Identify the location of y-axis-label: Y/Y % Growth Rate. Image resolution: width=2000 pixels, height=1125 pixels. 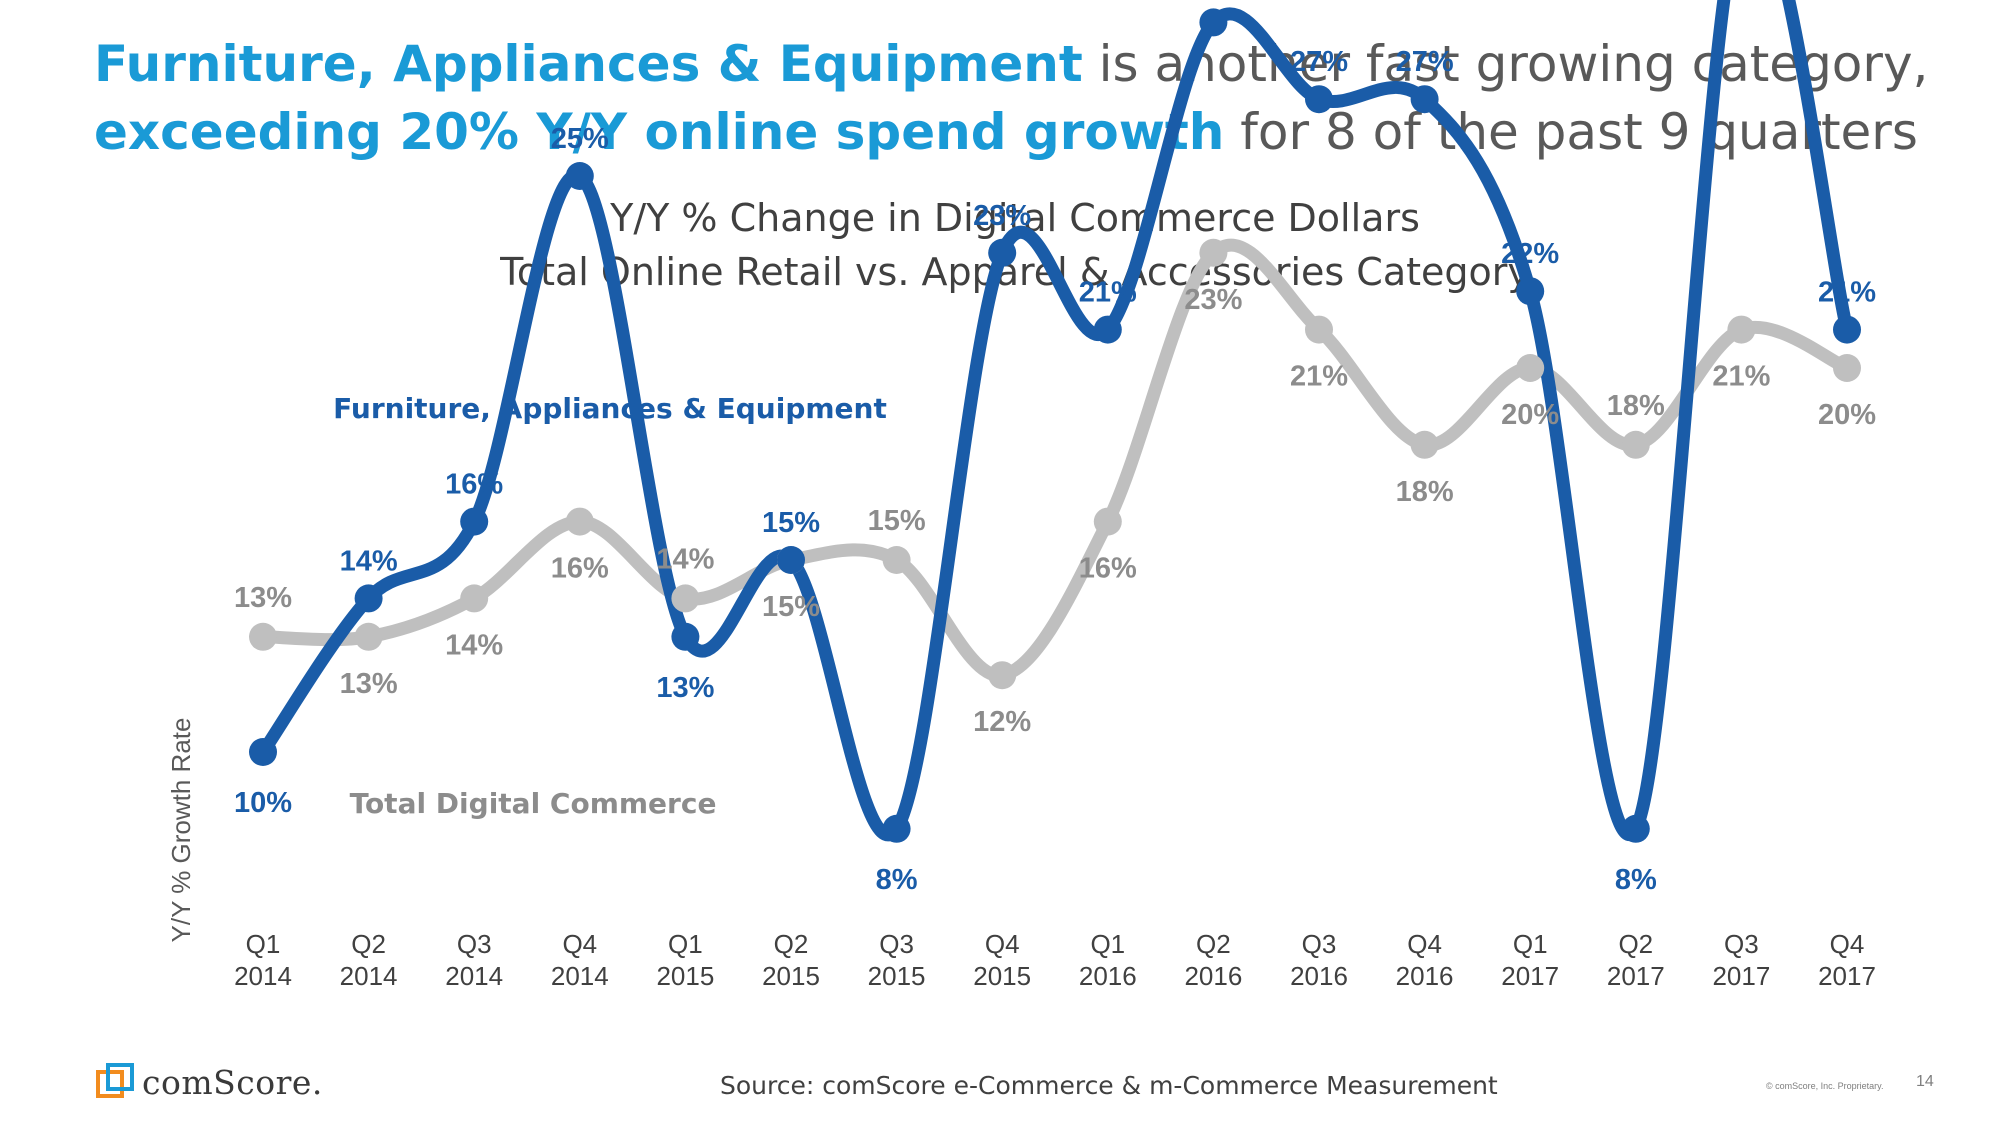
(181, 830).